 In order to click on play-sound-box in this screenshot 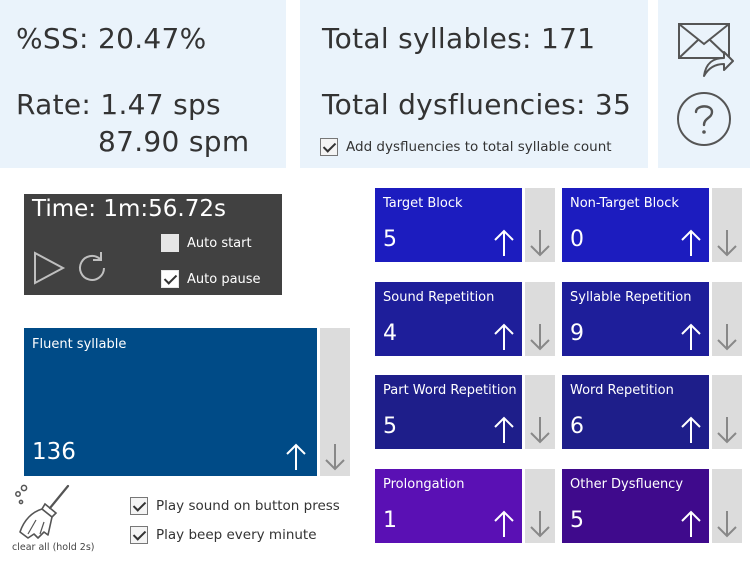, I will do `click(139, 506)`.